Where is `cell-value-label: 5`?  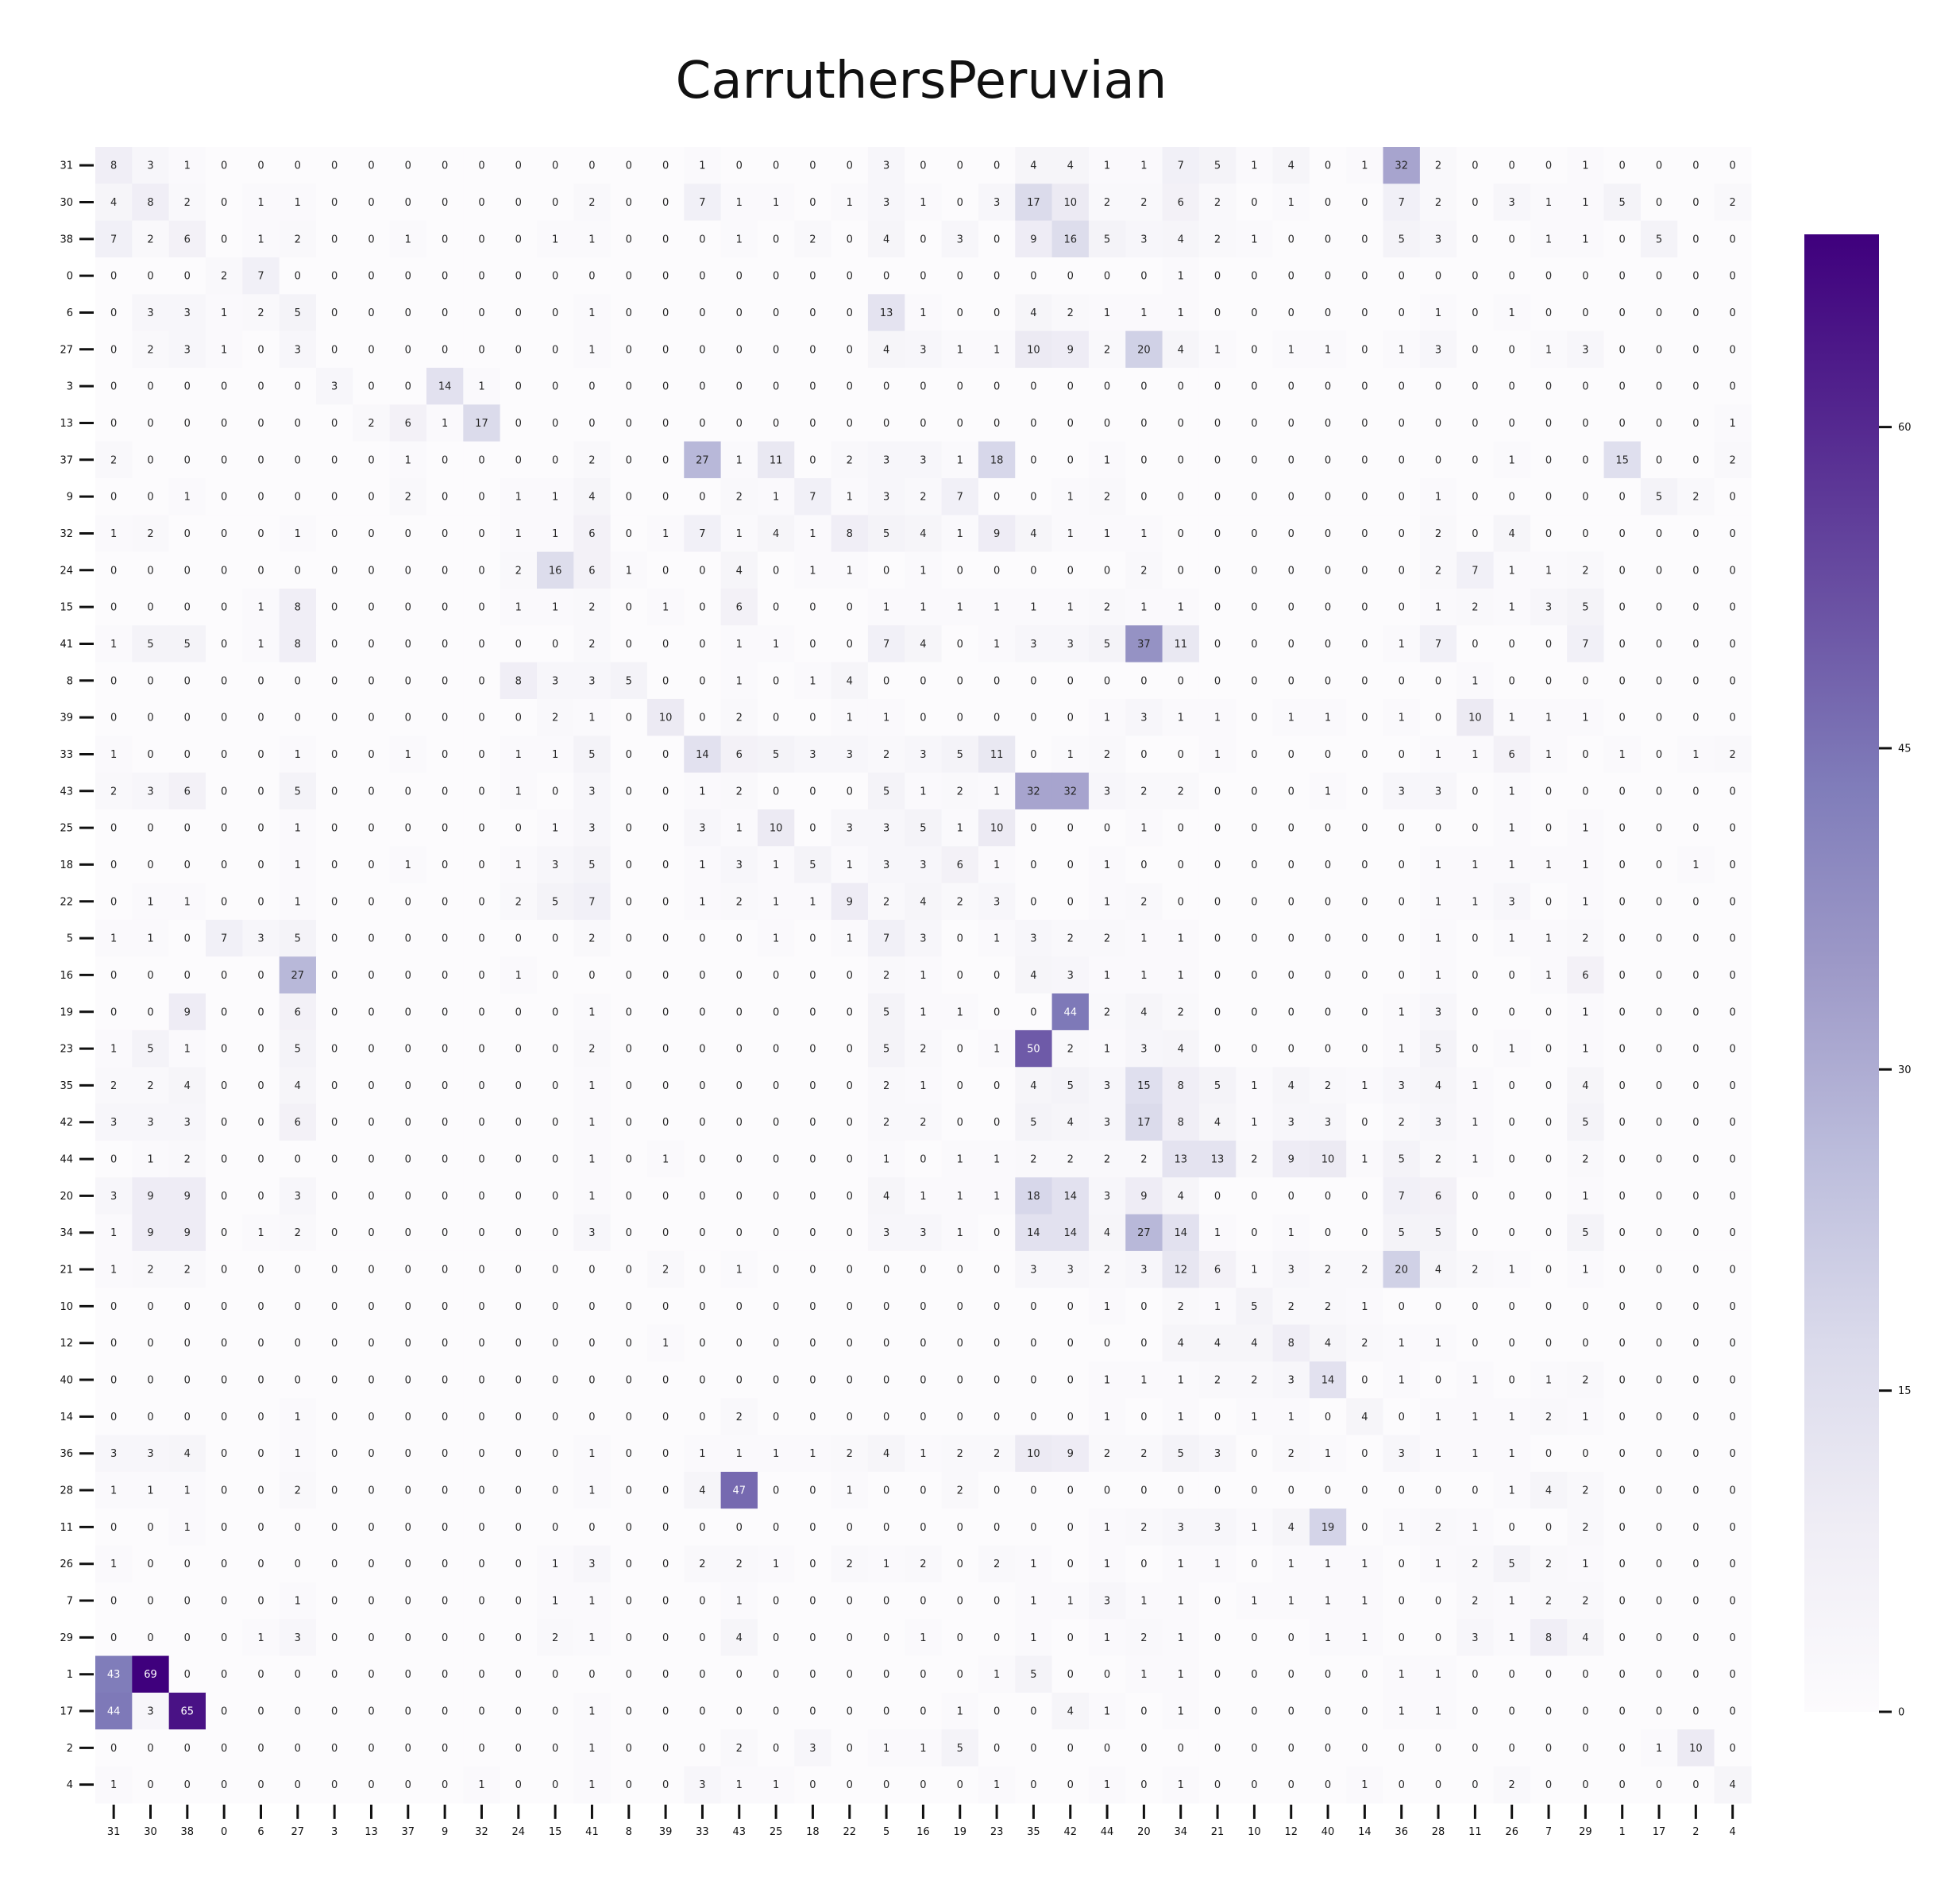 cell-value-label: 5 is located at coordinates (1585, 1233).